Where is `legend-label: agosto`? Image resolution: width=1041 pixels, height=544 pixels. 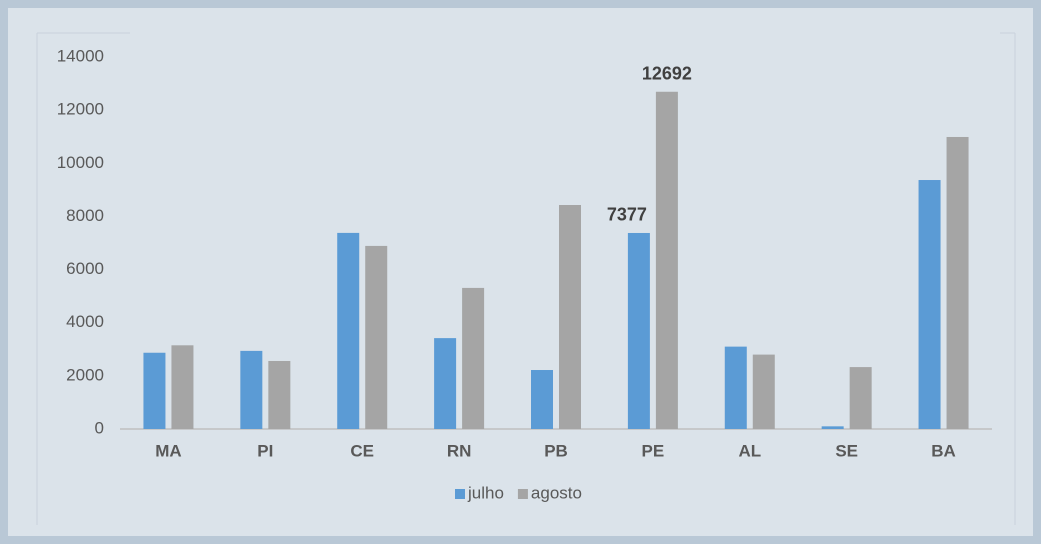
legend-label: agosto is located at coordinates (556, 492).